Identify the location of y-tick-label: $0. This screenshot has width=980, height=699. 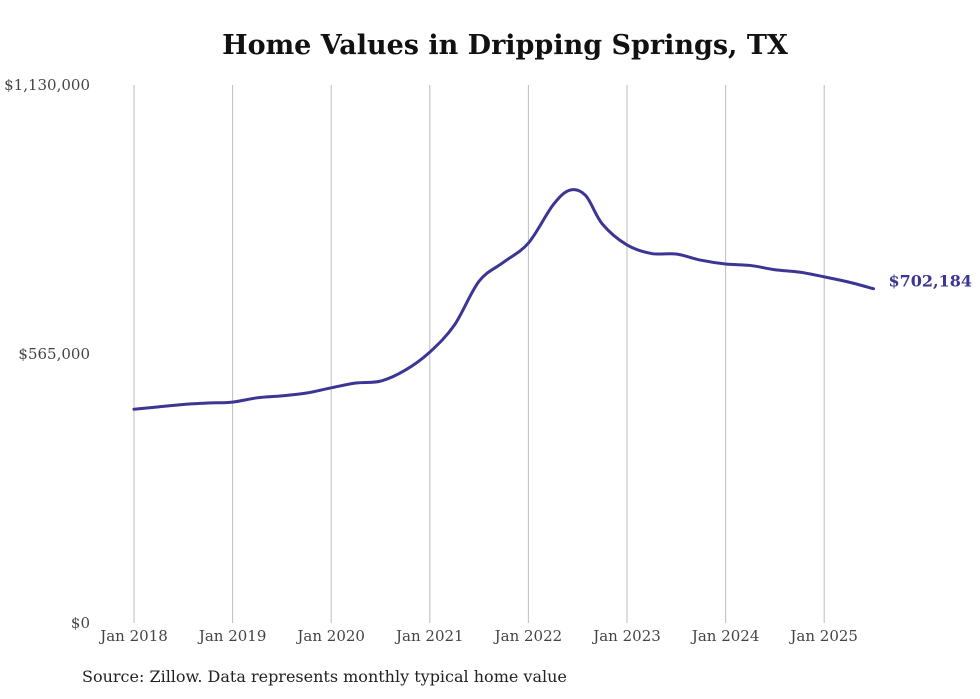
(80, 623).